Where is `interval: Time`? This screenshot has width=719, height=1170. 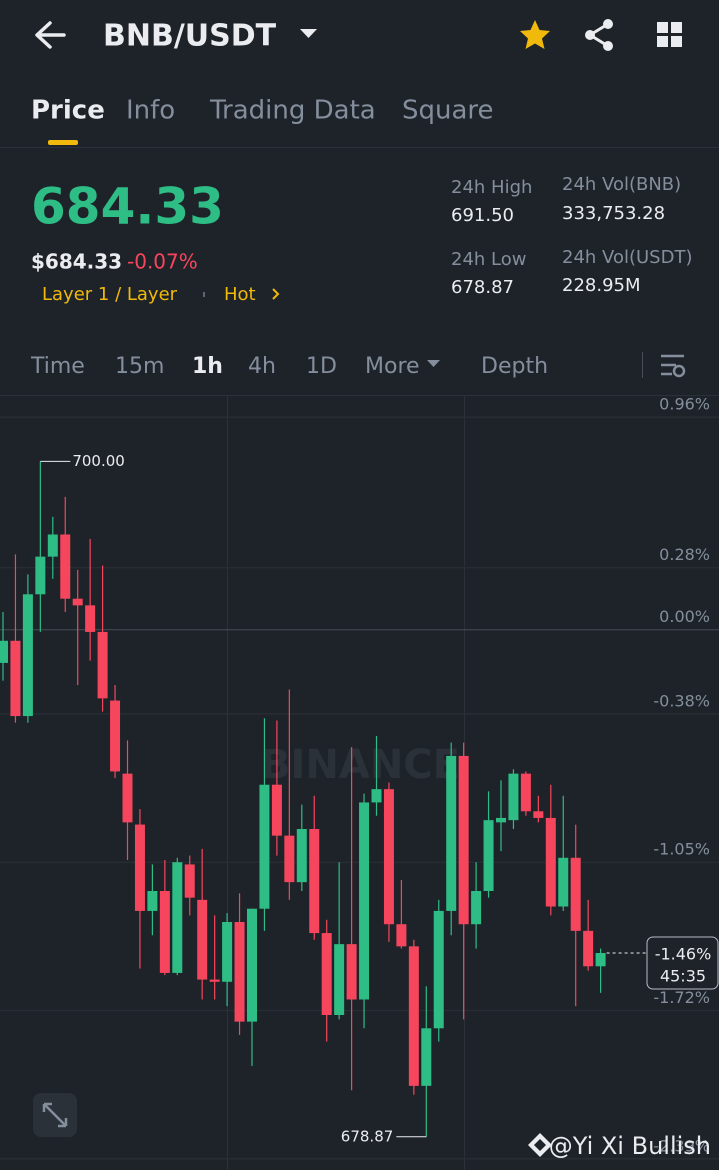
interval: Time is located at coordinates (57, 366).